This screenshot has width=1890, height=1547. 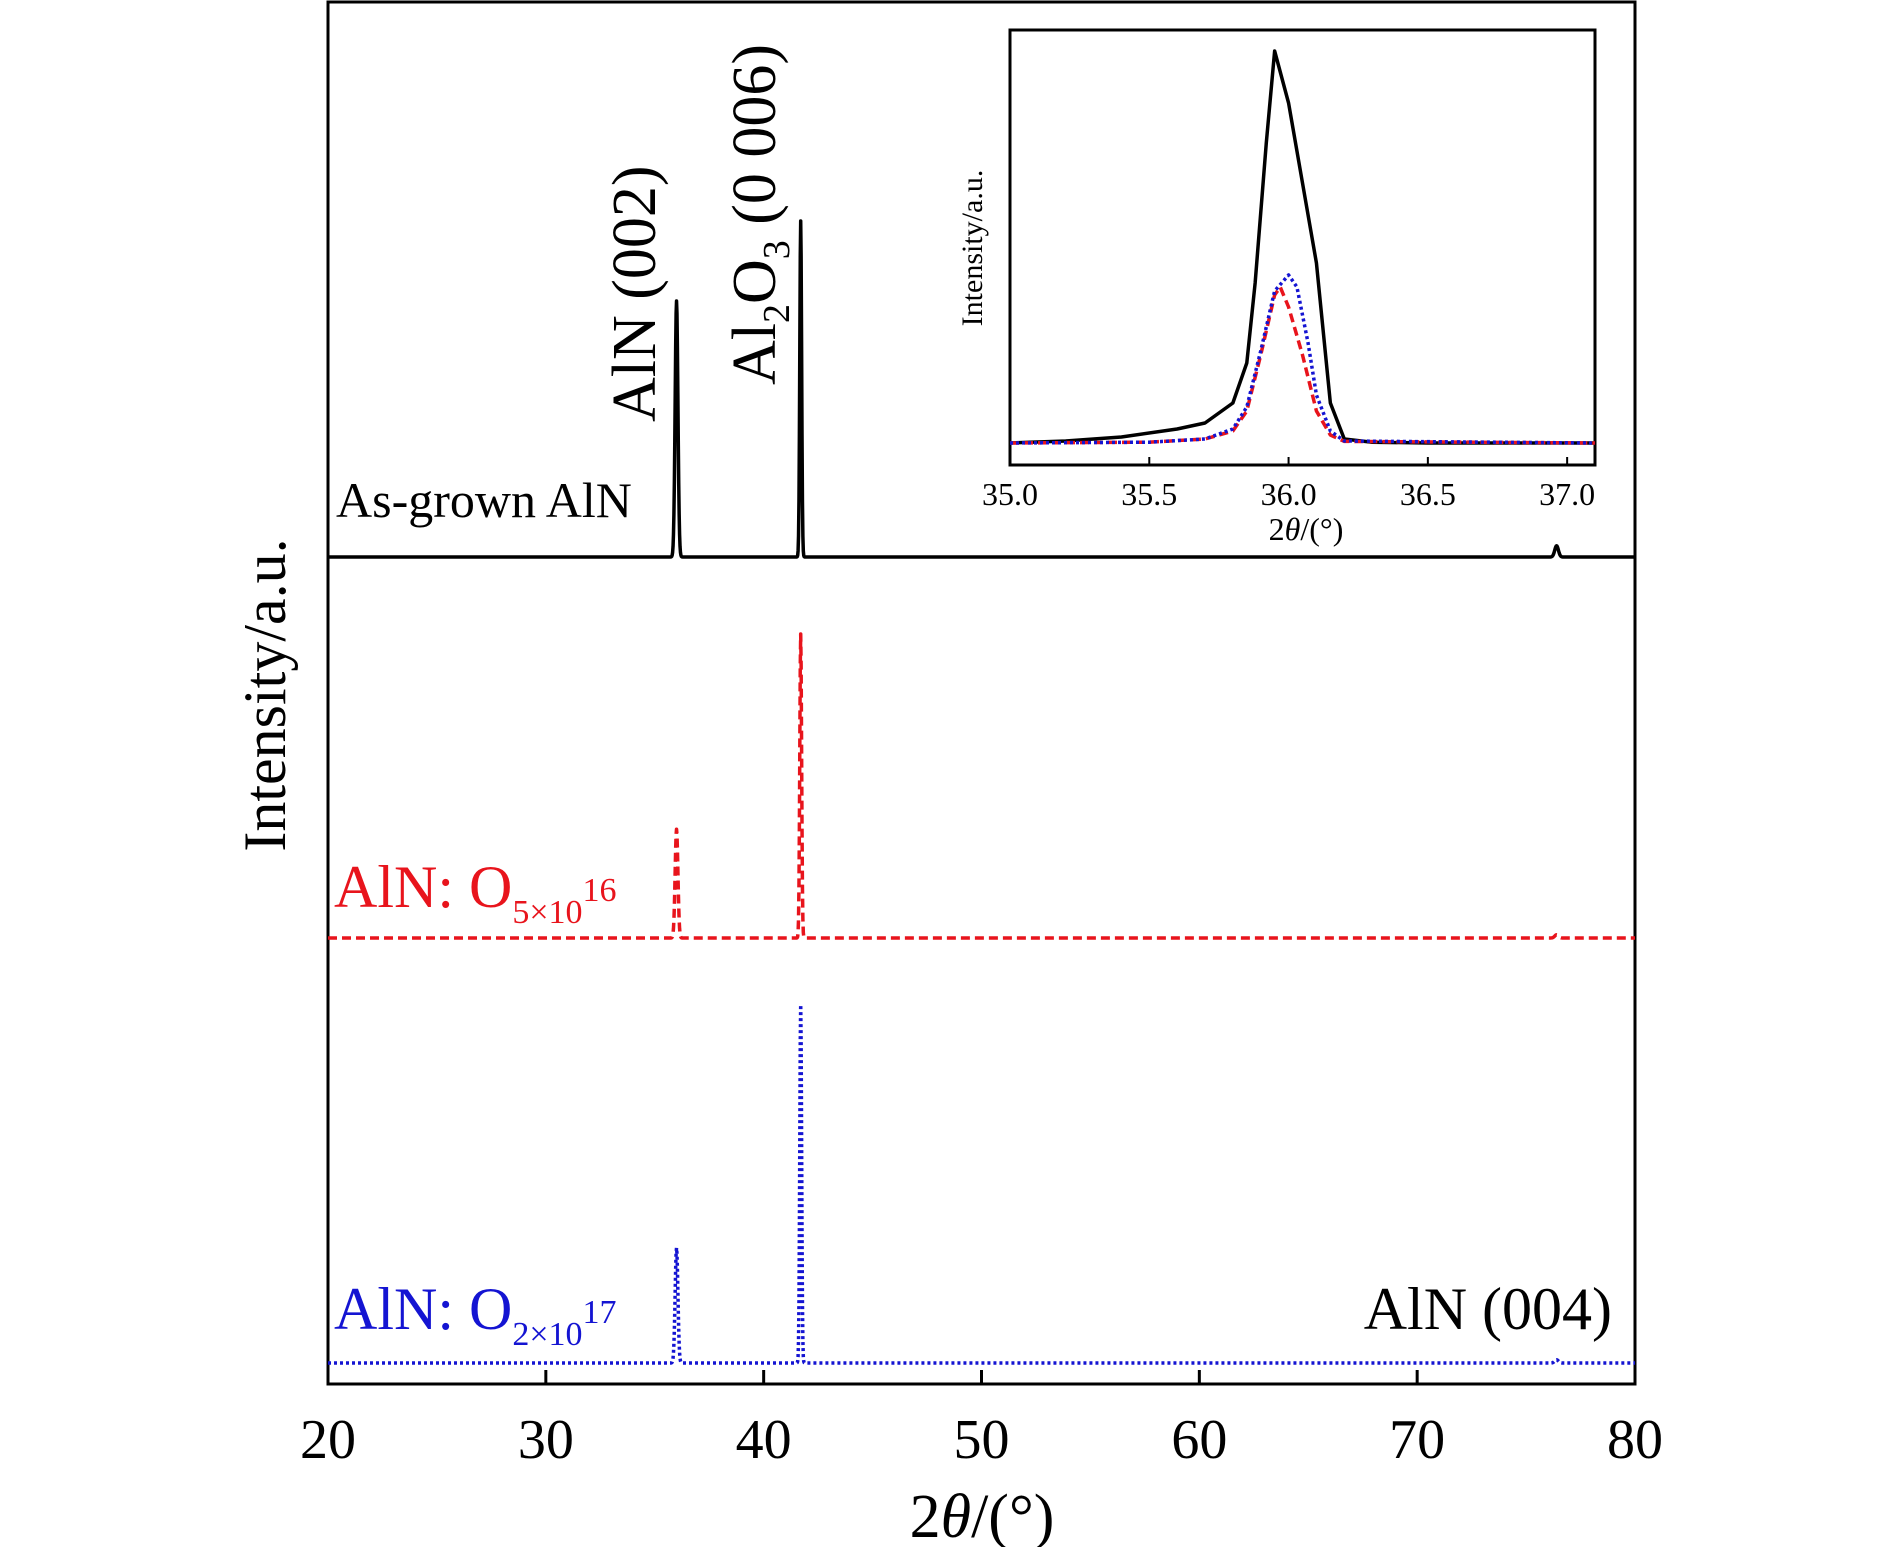 I want to click on main-x-axis-label: 2θ/(°), so click(x=982, y=1515).